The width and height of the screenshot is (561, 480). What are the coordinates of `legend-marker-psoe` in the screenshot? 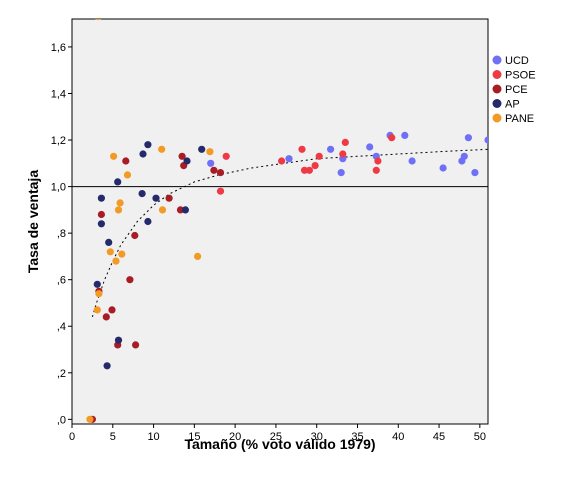 It's located at (497, 74).